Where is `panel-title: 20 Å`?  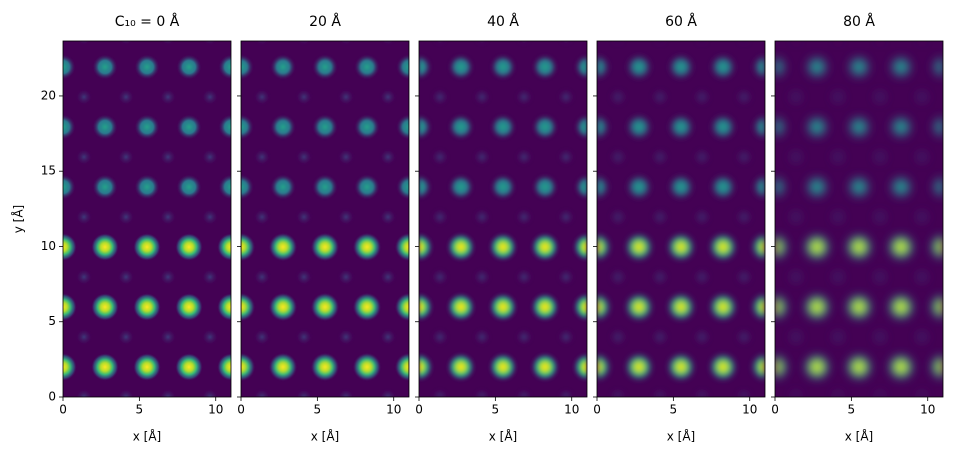
panel-title: 20 Å is located at coordinates (325, 21).